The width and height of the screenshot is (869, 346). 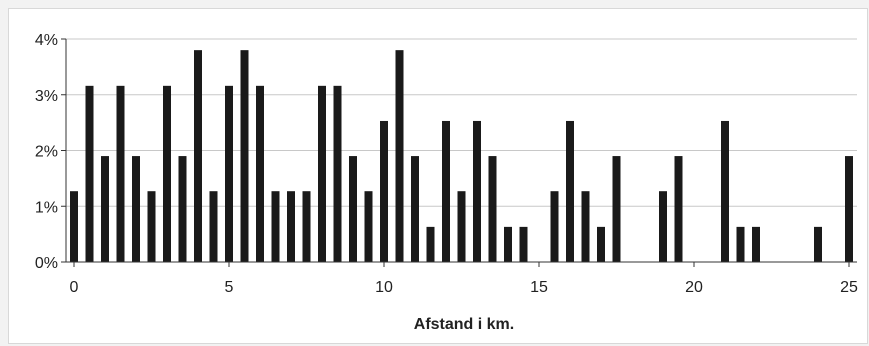 I want to click on x-tick-label: 25, so click(x=849, y=287).